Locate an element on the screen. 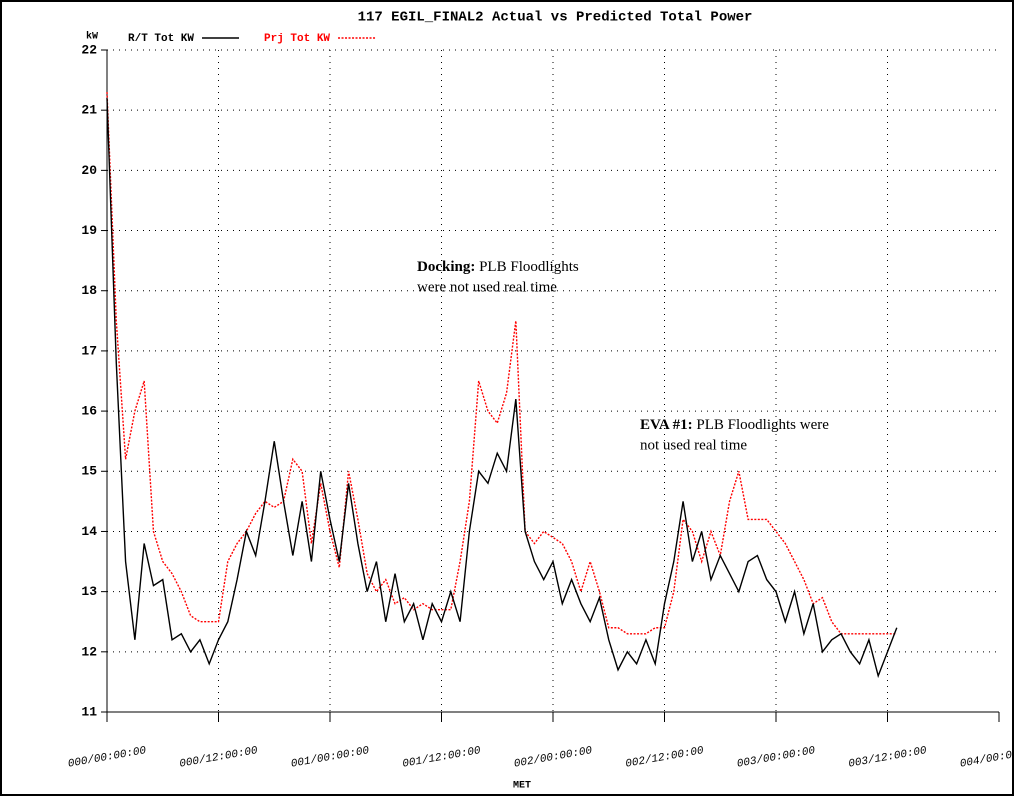 The image size is (1014, 796). legend-label: R/T Tot KW is located at coordinates (161, 39).